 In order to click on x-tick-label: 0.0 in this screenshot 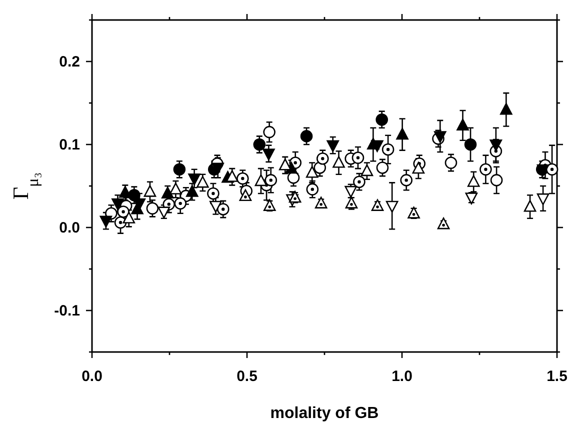, I will do `click(92, 376)`.